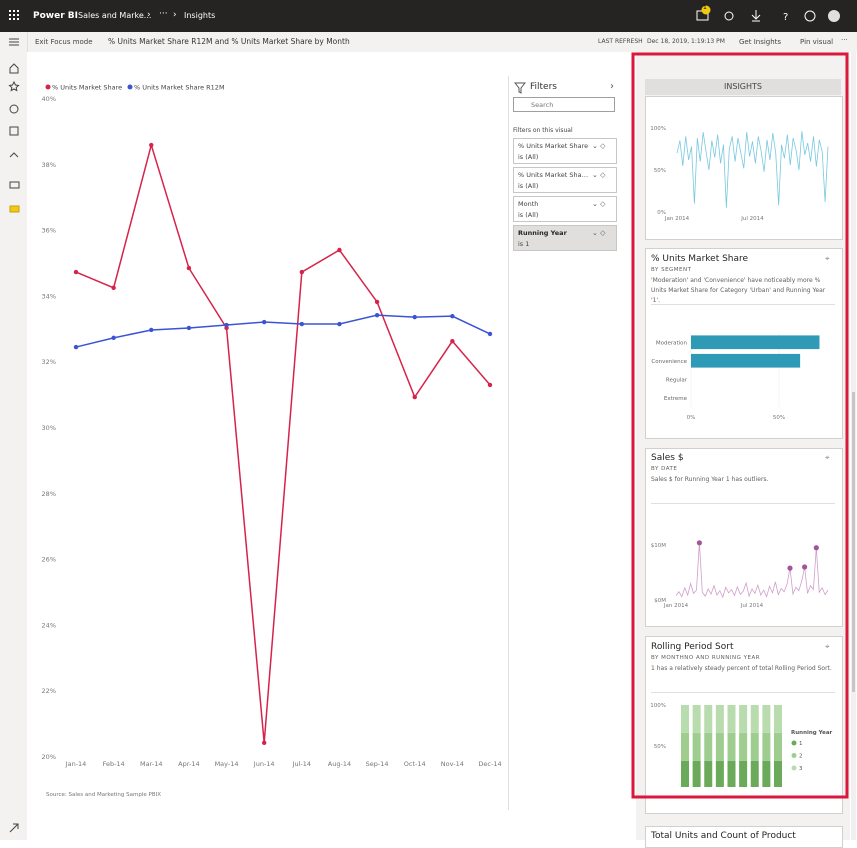 Image resolution: width=857 pixels, height=848 pixels. I want to click on current-workspace, so click(14, 209).